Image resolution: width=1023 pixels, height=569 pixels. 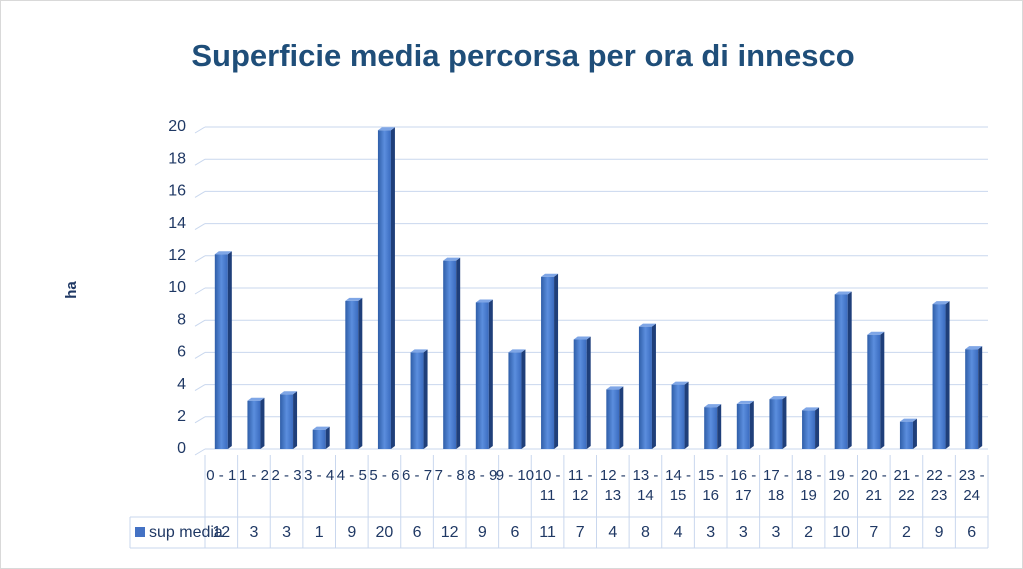 I want to click on table-value: 2, so click(x=808, y=532).